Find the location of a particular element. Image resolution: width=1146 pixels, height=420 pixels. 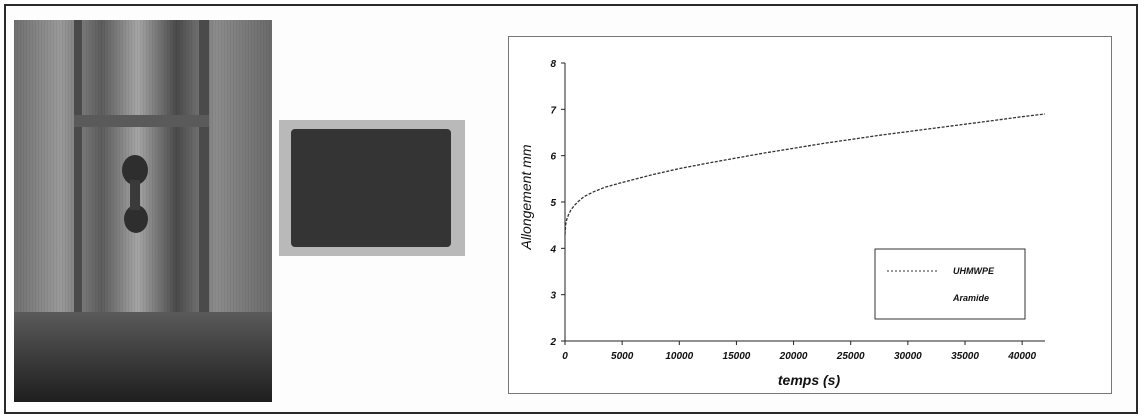

x-tick-label: 15000 is located at coordinates (737, 356).